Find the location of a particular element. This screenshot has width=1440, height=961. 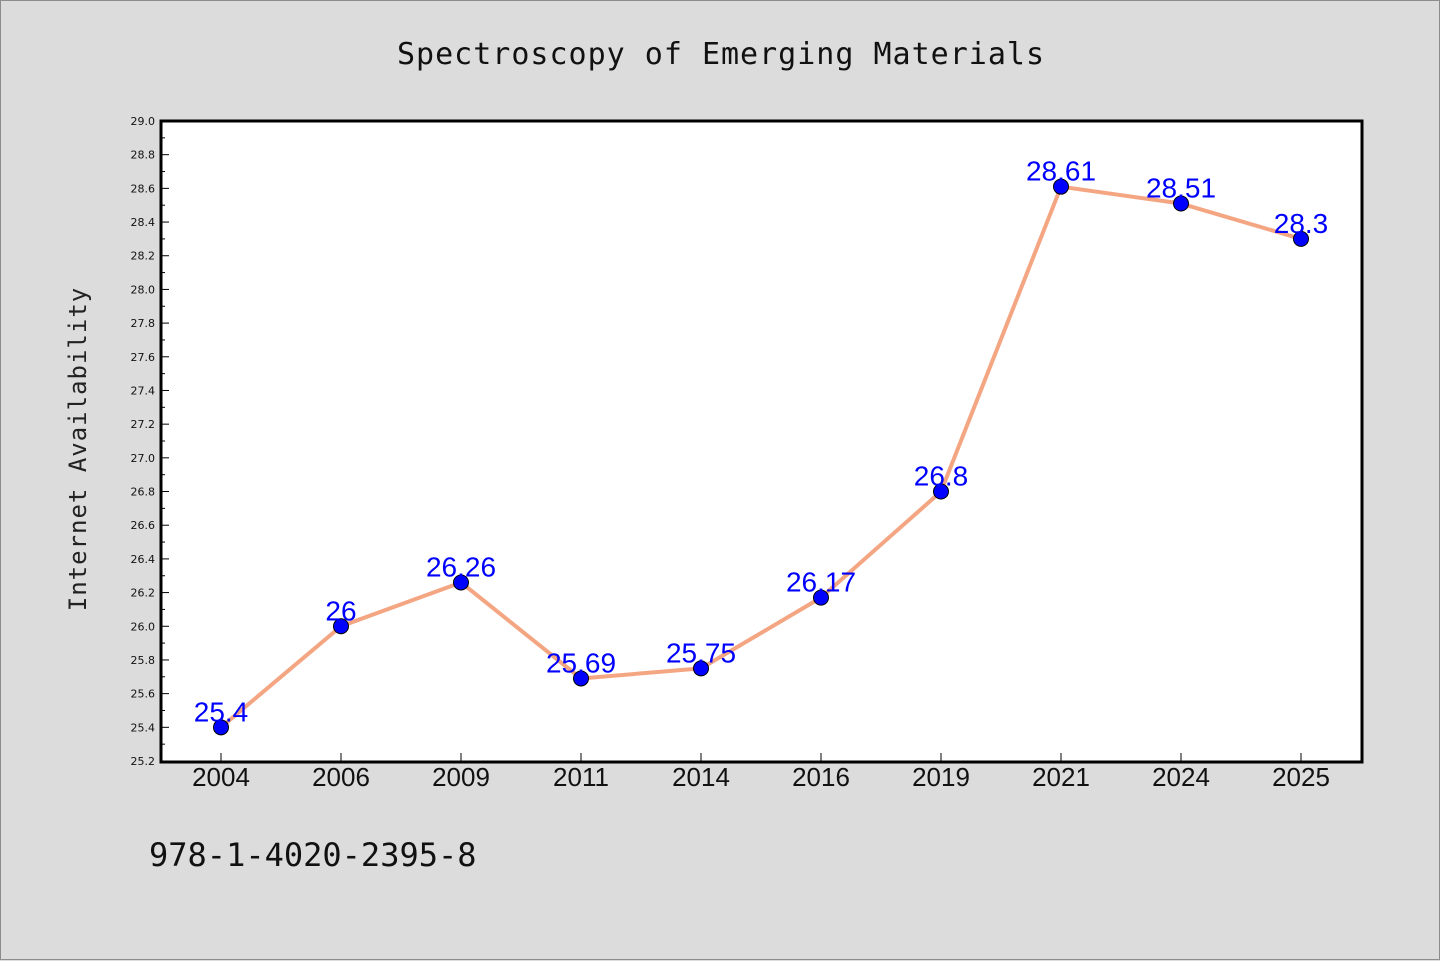

y-tick-label: 27.4 is located at coordinates (143, 390).